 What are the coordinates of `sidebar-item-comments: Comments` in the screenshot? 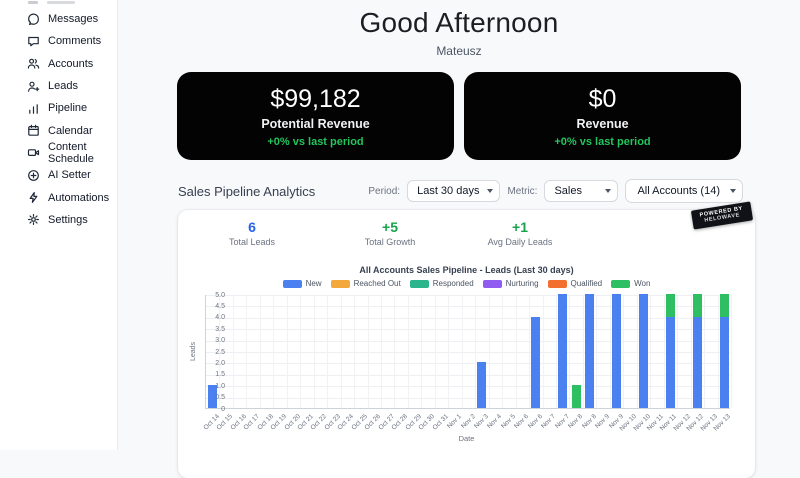 It's located at (58, 41).